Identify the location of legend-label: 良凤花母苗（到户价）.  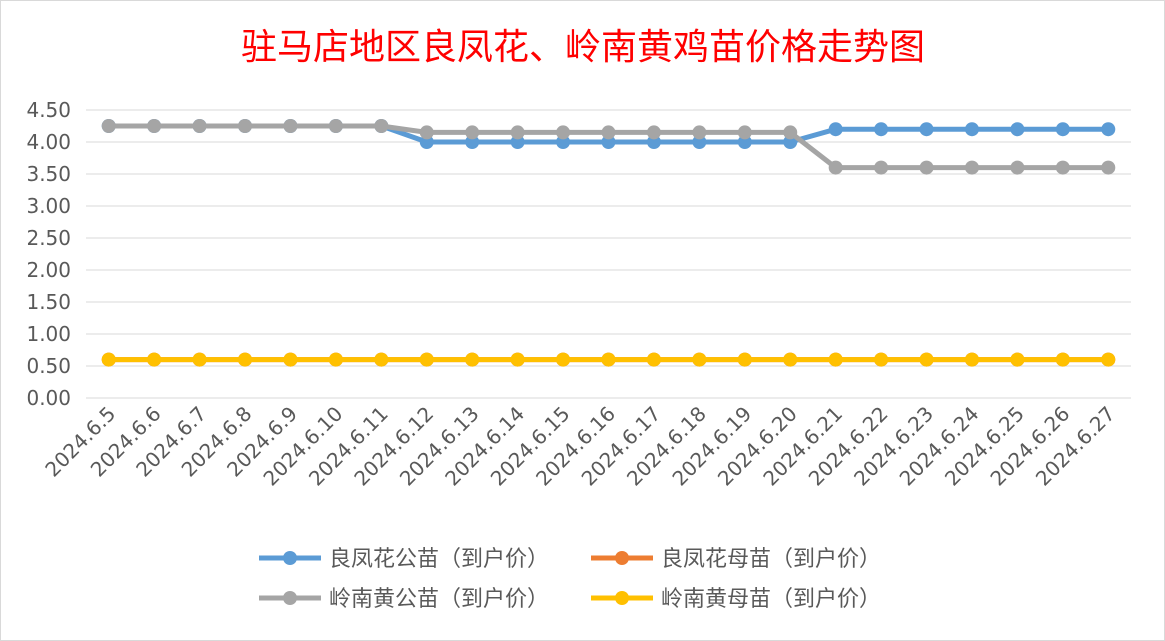
(771, 559).